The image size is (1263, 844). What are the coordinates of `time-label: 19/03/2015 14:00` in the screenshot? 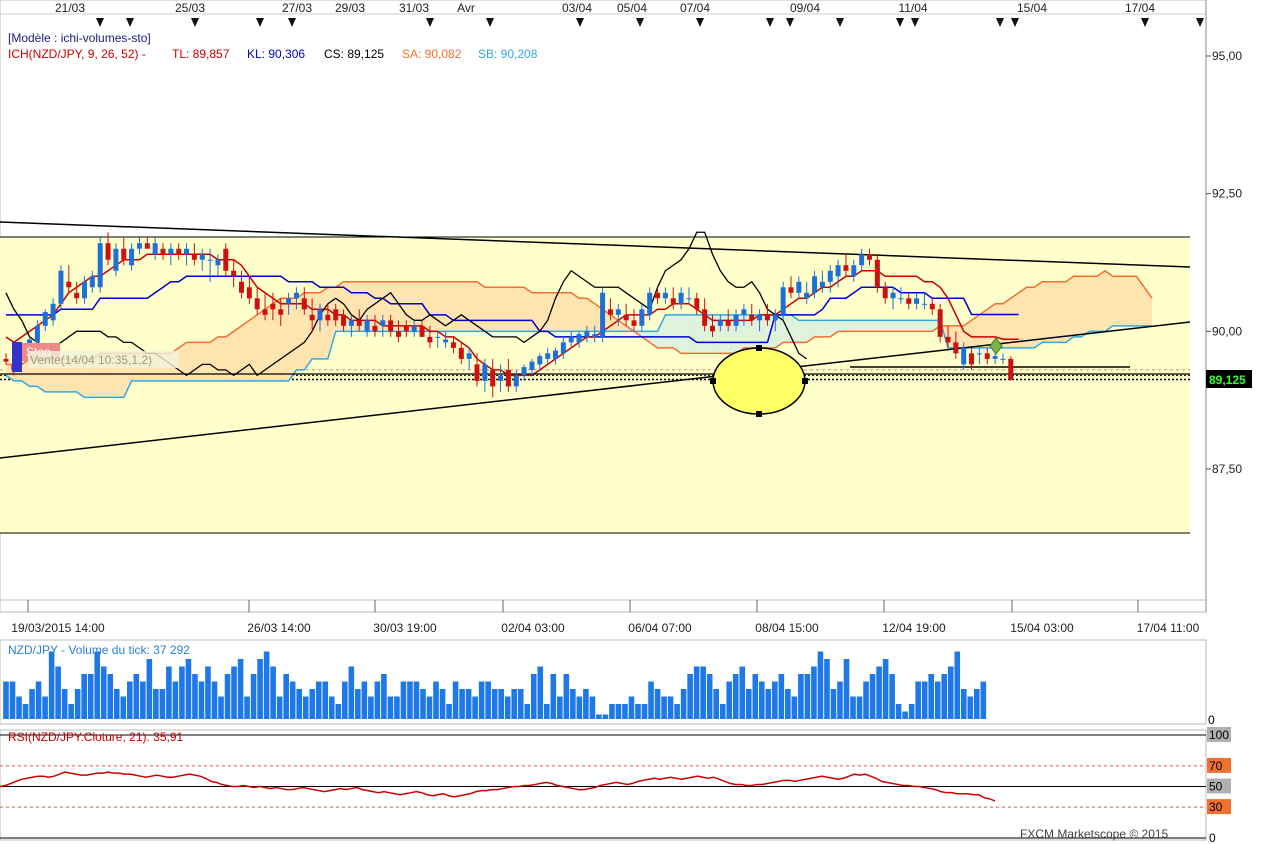 It's located at (58, 628).